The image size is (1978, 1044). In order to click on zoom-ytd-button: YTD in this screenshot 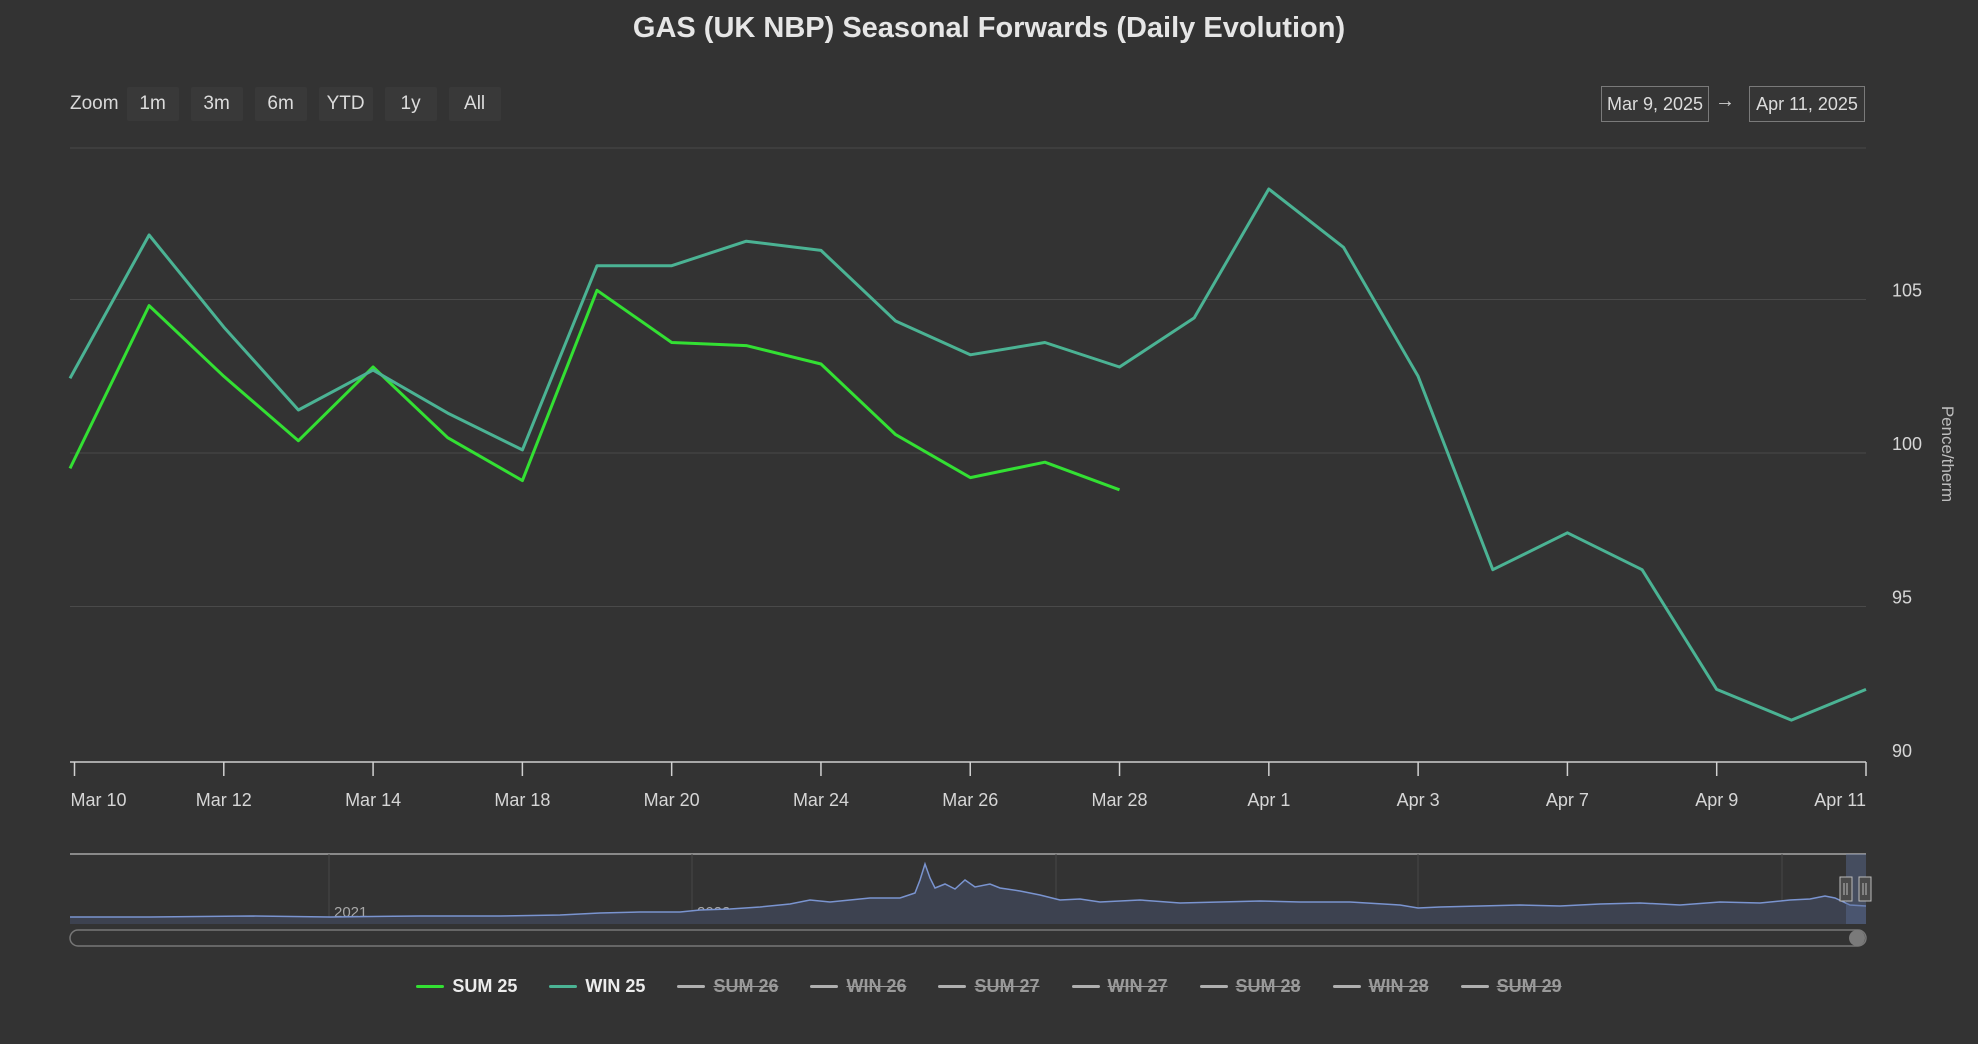, I will do `click(345, 104)`.